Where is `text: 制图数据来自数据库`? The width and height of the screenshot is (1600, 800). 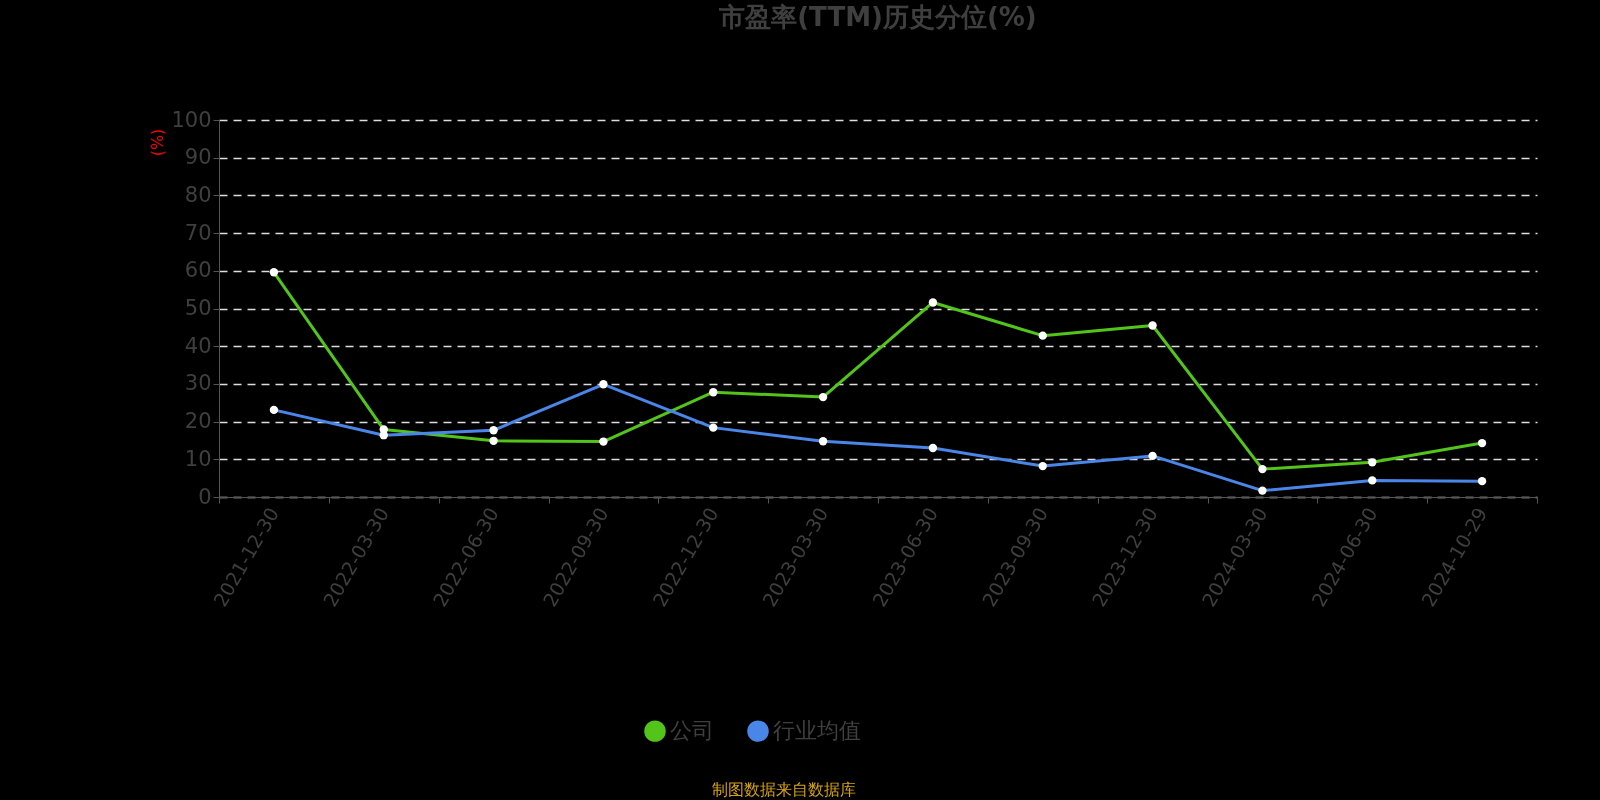 text: 制图数据来自数据库 is located at coordinates (784, 789).